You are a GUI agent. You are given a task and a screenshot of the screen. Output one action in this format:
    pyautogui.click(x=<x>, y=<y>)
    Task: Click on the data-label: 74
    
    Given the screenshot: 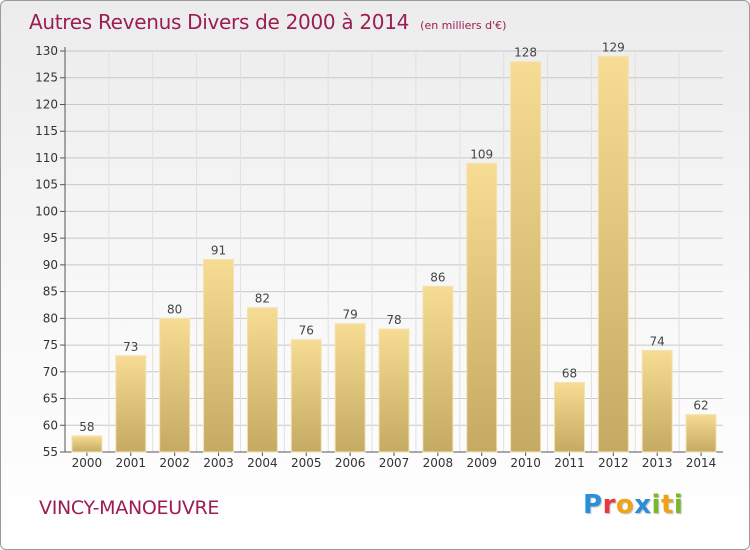 What is the action you would take?
    pyautogui.click(x=657, y=341)
    